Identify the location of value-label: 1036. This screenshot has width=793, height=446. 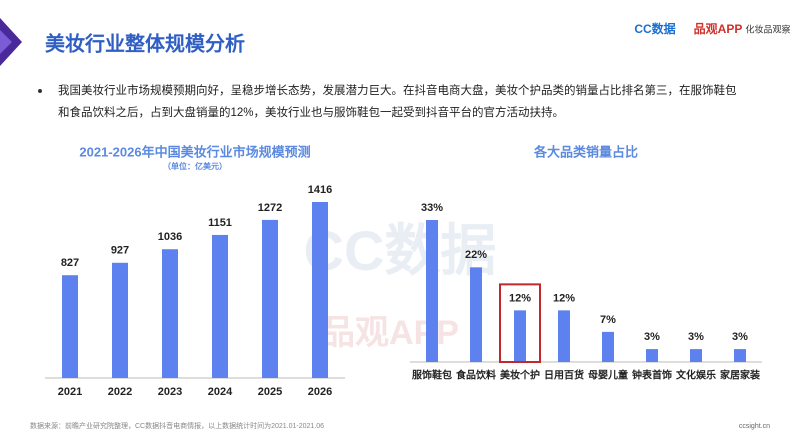
(170, 237).